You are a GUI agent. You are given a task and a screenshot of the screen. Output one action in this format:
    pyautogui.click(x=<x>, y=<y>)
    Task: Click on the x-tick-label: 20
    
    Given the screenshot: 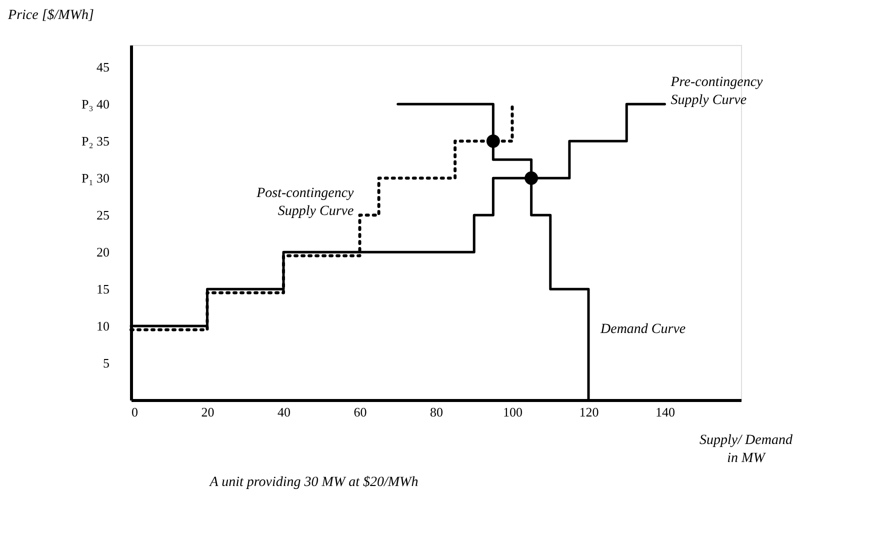 What is the action you would take?
    pyautogui.click(x=207, y=412)
    